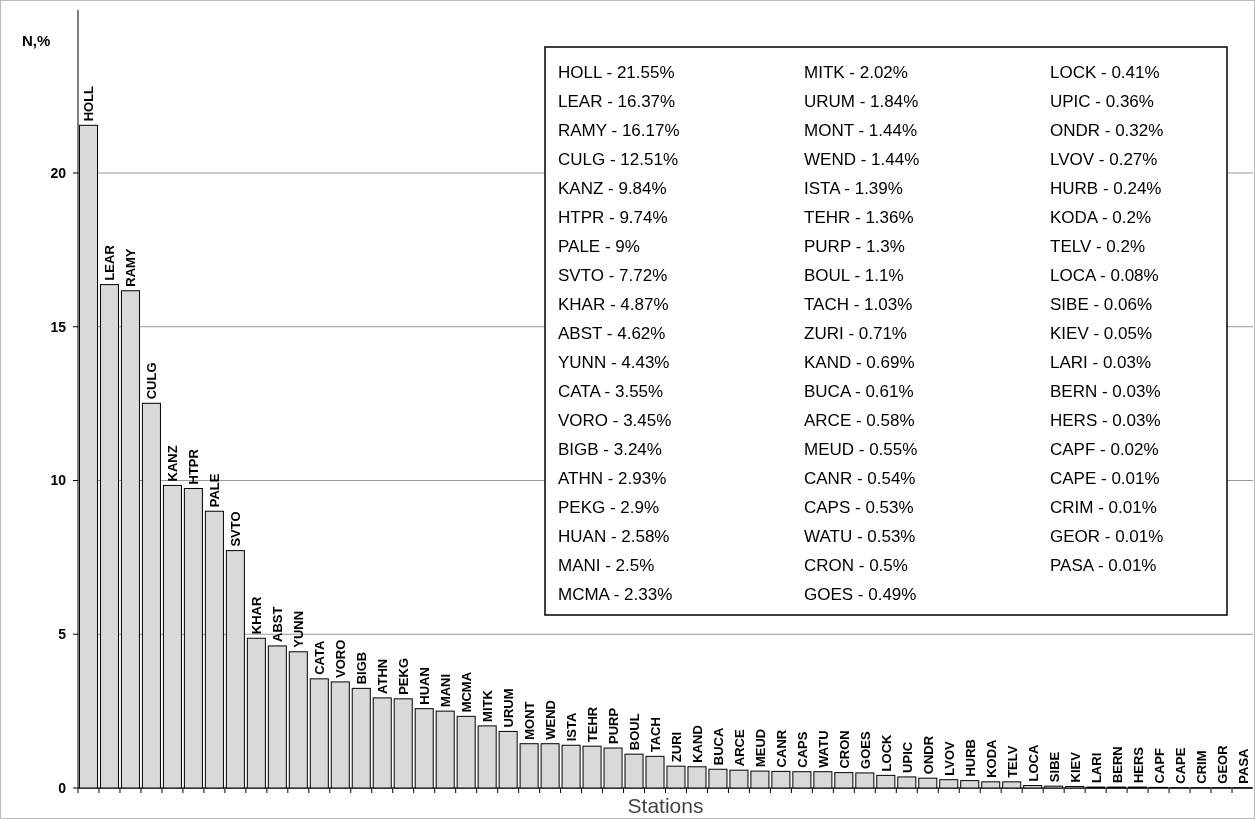 This screenshot has width=1255, height=819. I want to click on annotation: KAND - 0.69%, so click(859, 362).